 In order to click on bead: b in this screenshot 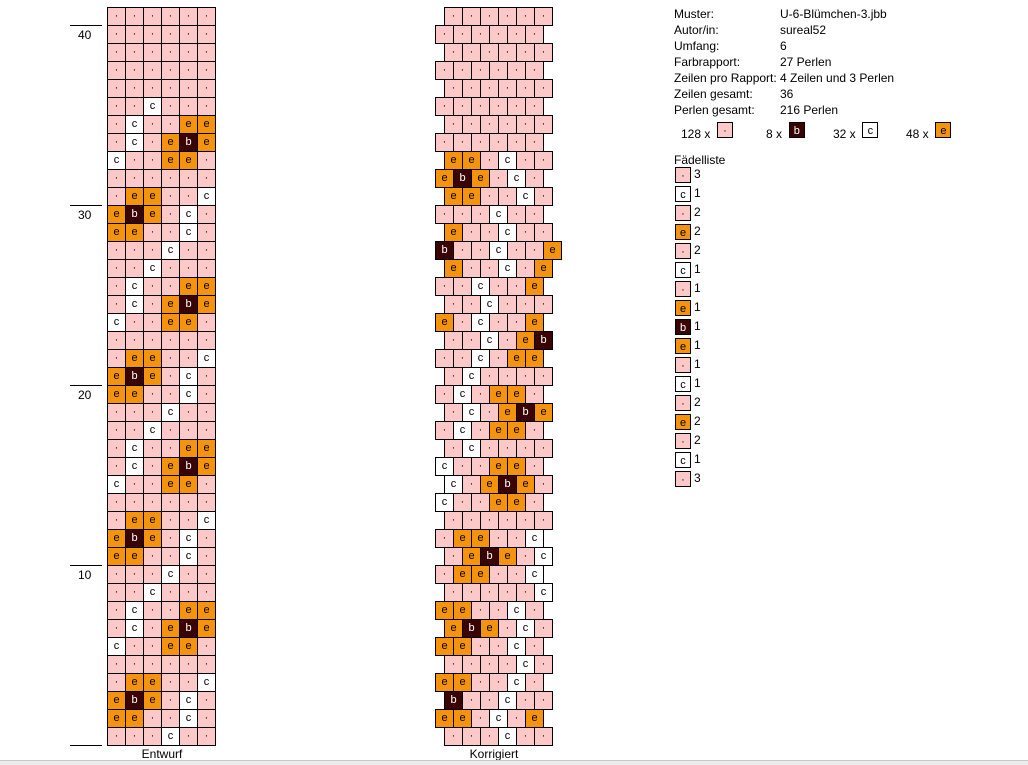, I will do `click(525, 412)`.